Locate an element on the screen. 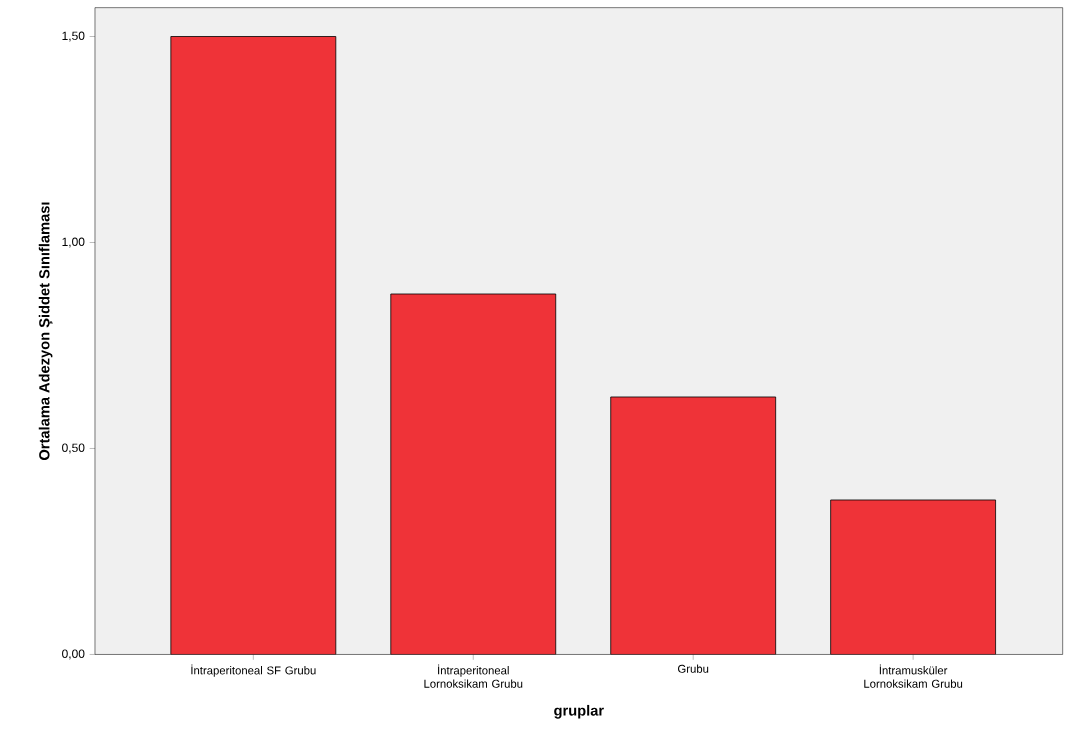 This screenshot has height=750, width=1073. x-tick-label: Grubu is located at coordinates (693, 668).